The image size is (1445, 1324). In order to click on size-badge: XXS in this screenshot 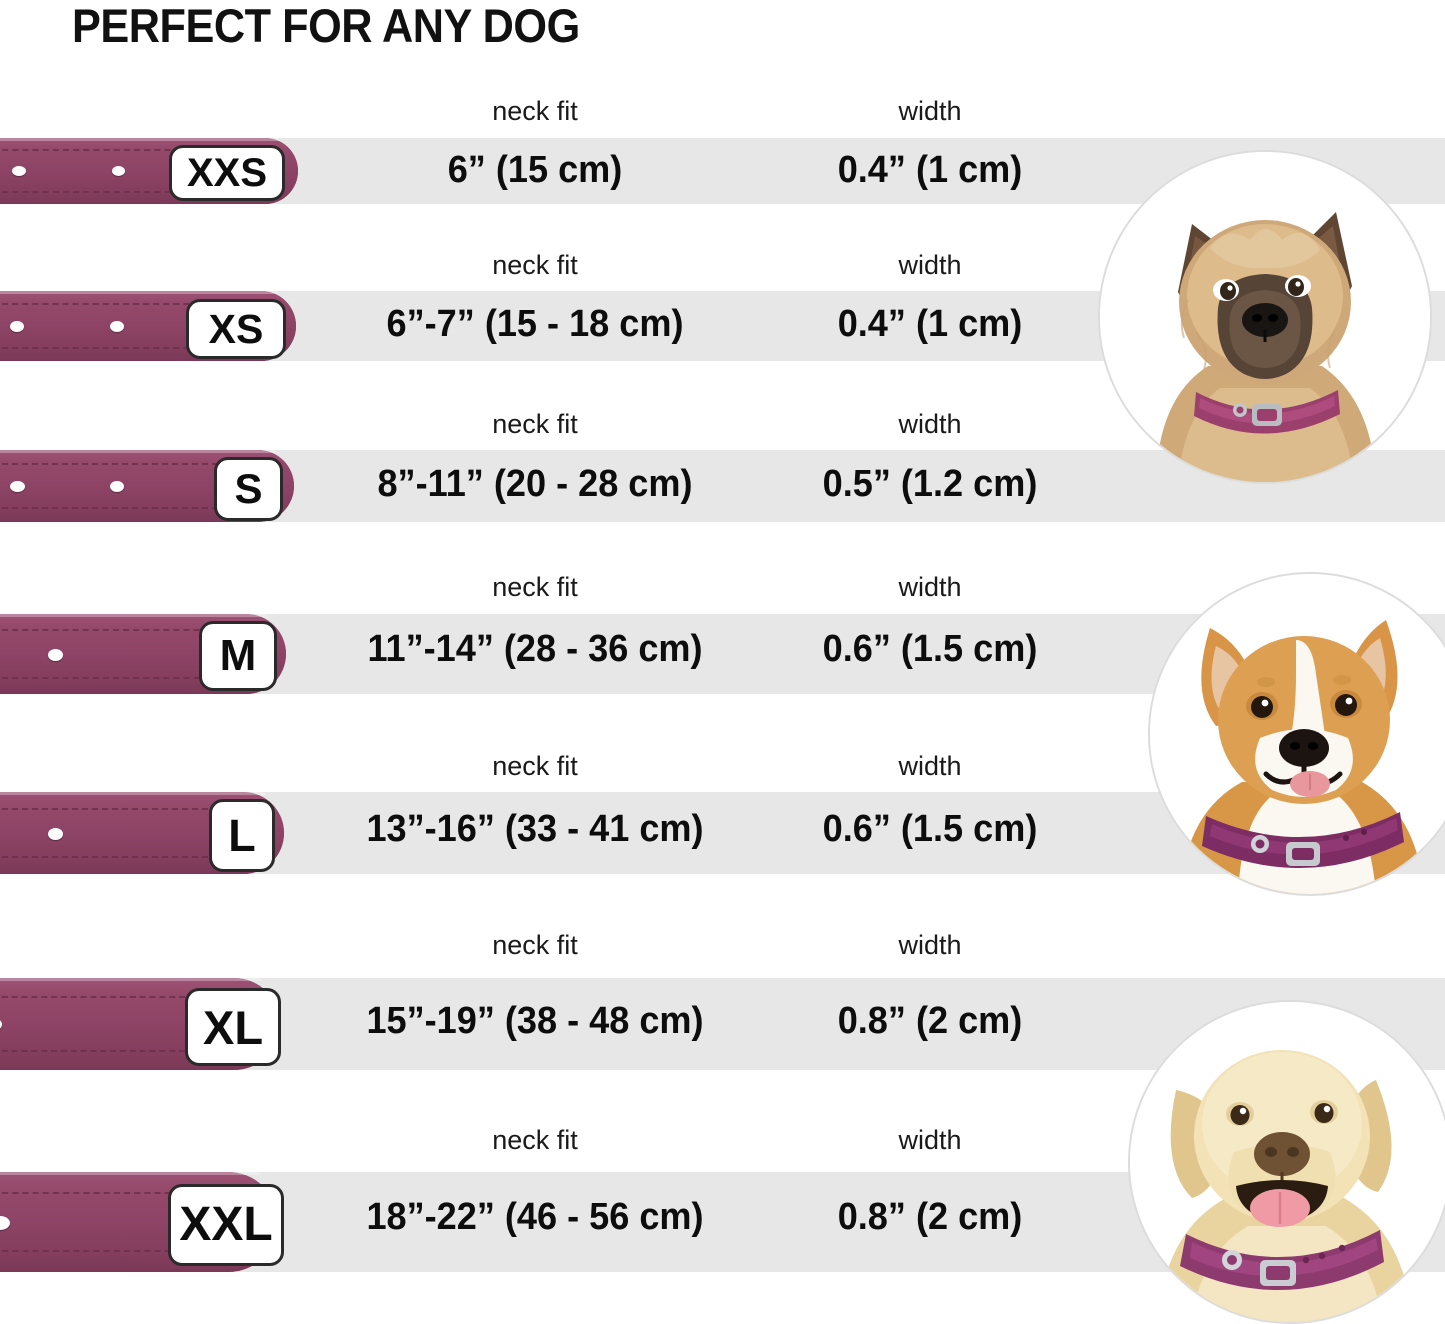, I will do `click(227, 173)`.